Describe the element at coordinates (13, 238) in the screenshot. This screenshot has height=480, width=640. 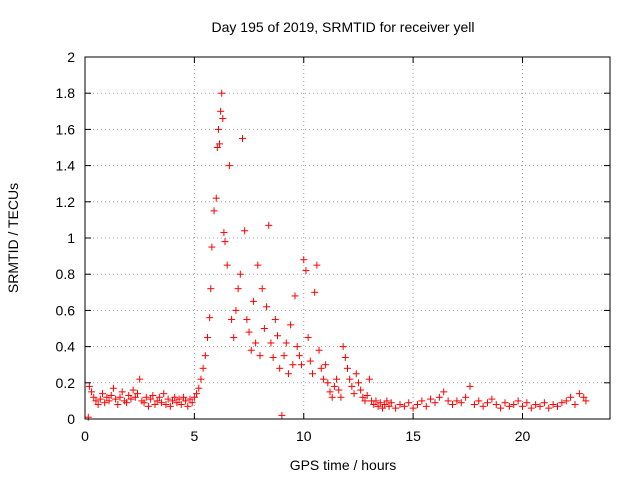
I see `y-axis-label: SRMTID / TECUs` at that location.